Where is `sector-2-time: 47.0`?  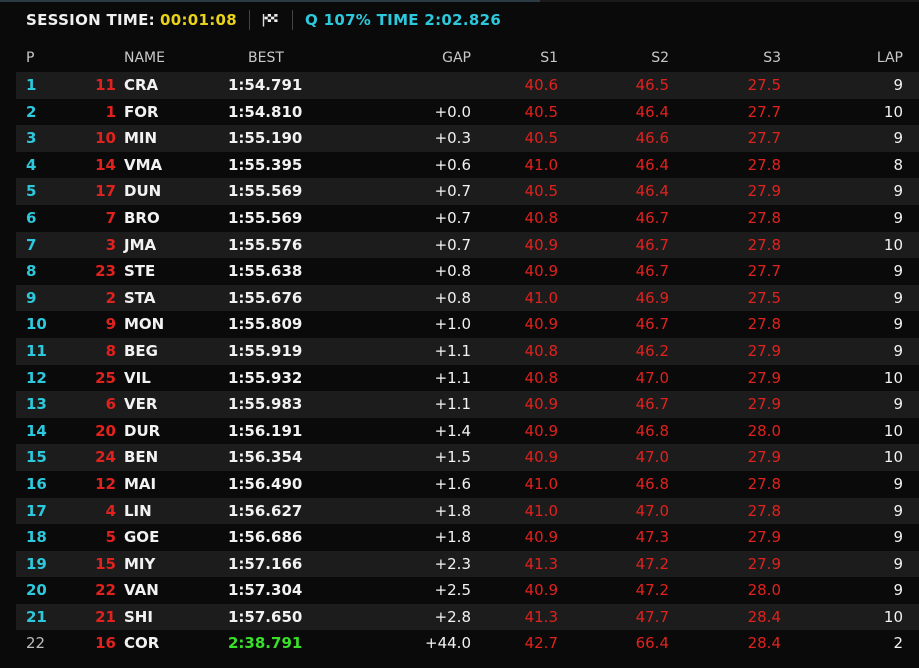 sector-2-time: 47.0 is located at coordinates (652, 377).